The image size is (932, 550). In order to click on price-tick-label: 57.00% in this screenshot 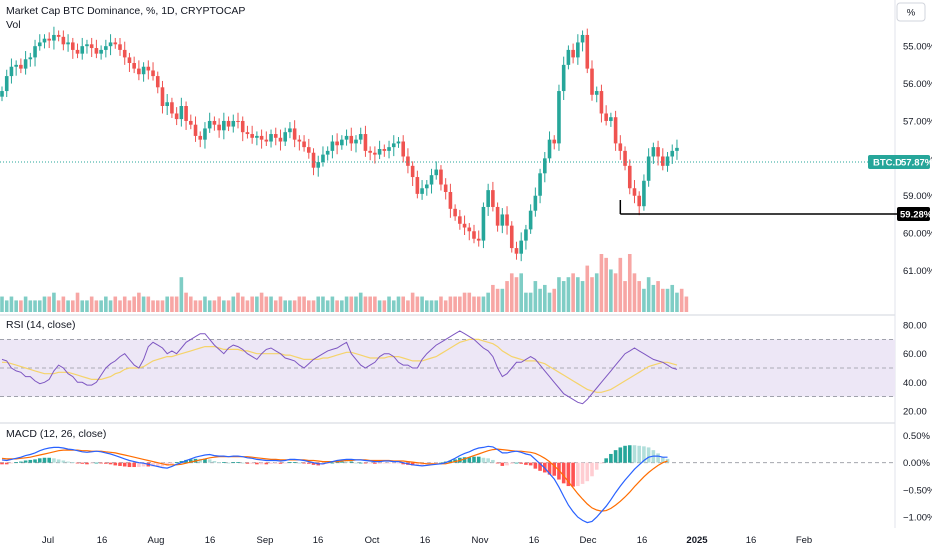, I will do `click(917, 121)`.